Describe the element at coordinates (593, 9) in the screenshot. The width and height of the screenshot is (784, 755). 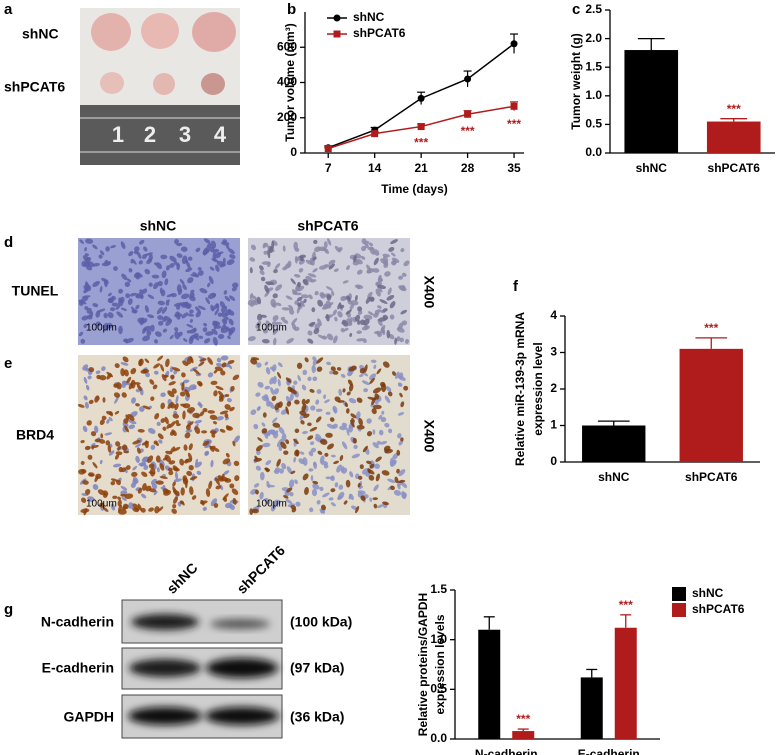
I see `y-tick-label: 2.5` at that location.